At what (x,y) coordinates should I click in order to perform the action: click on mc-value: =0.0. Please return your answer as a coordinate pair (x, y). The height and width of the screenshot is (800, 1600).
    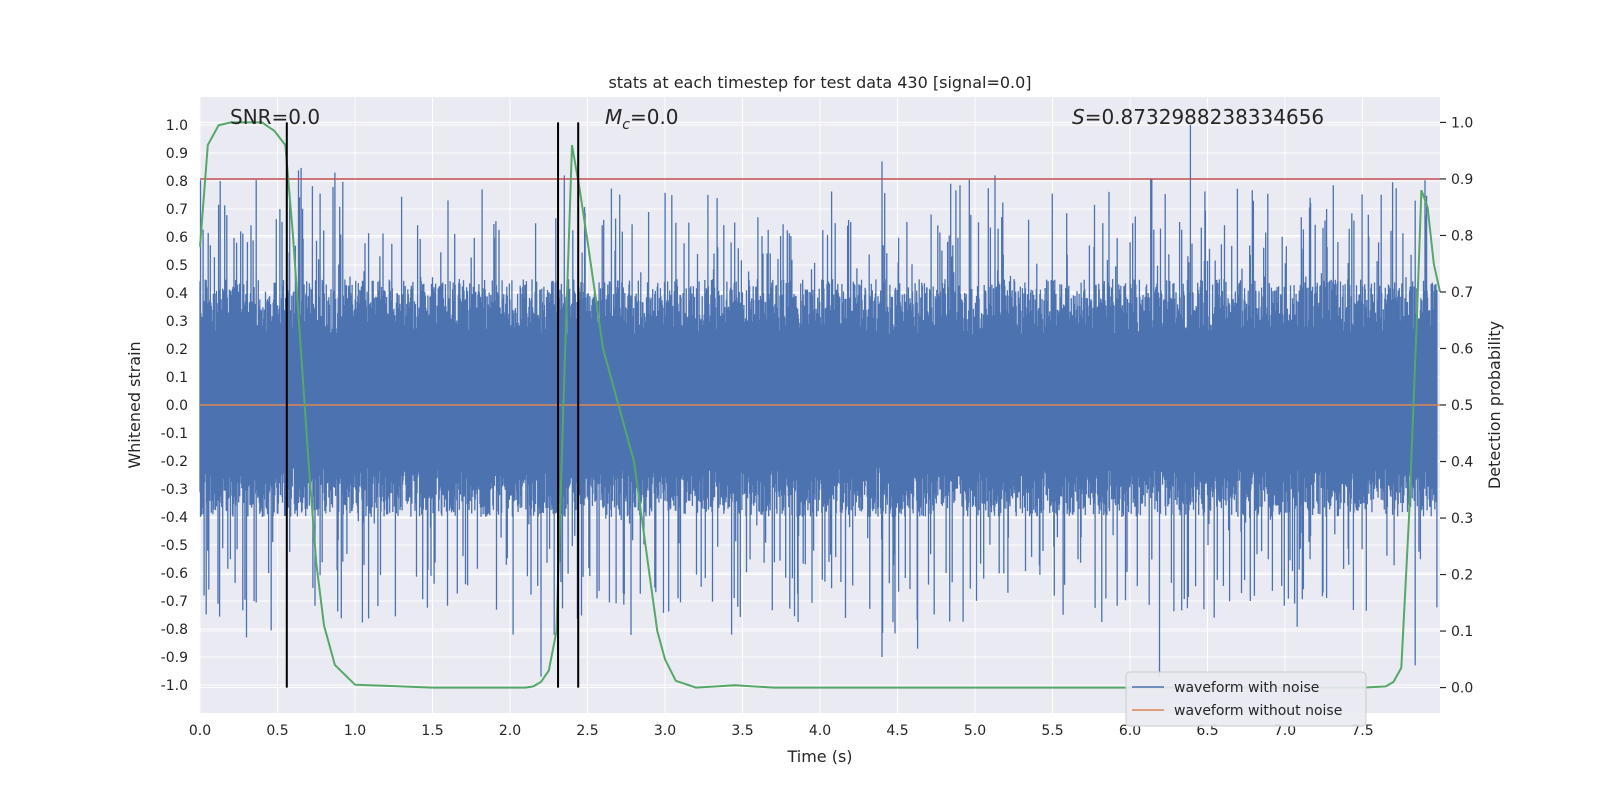
    Looking at the image, I should click on (654, 117).